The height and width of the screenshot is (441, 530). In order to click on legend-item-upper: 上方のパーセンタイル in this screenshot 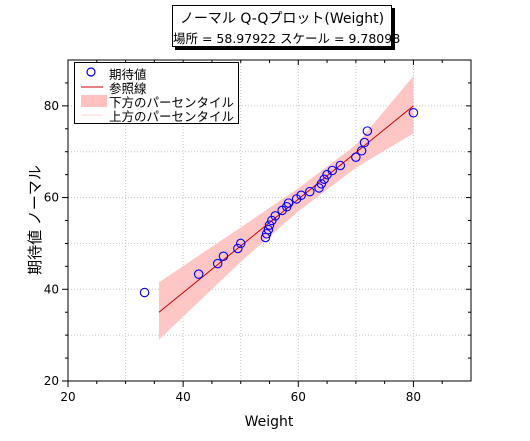, I will do `click(156, 115)`.